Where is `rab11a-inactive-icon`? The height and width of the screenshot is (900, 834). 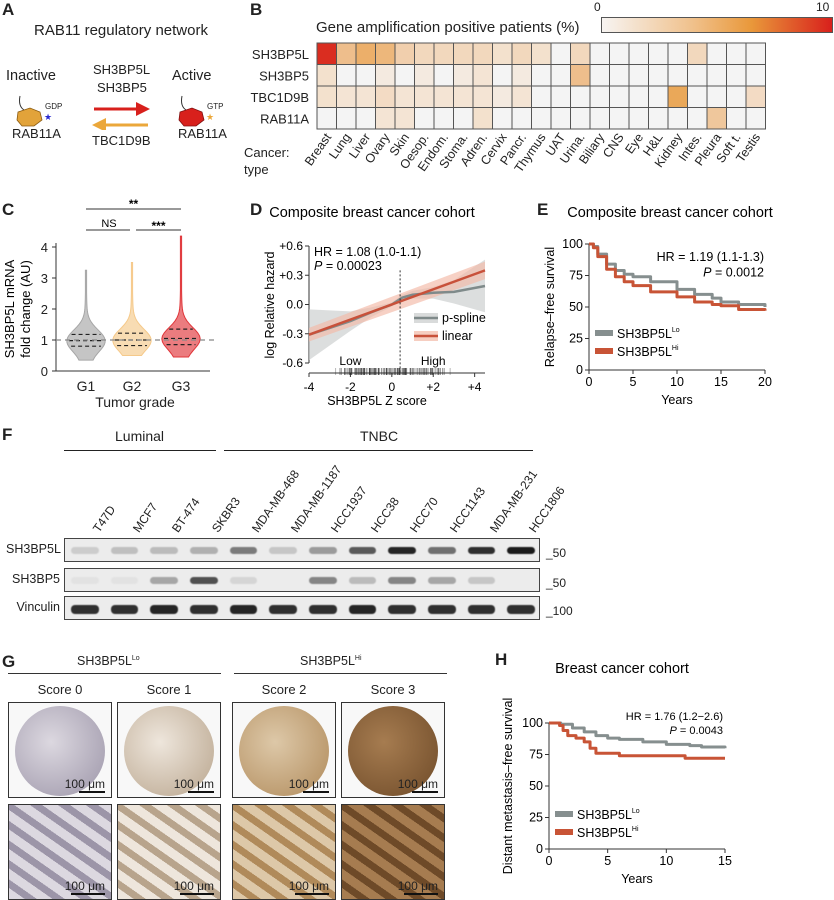 rab11a-inactive-icon is located at coordinates (29, 111).